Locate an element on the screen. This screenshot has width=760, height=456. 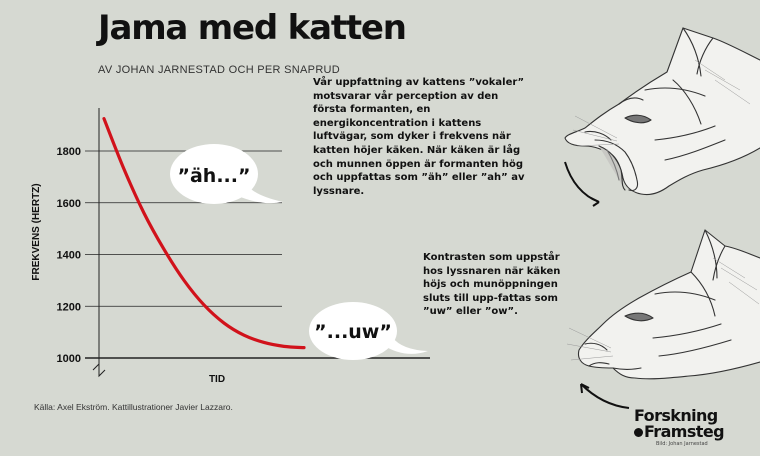
axis-break-mark is located at coordinates (99, 370).